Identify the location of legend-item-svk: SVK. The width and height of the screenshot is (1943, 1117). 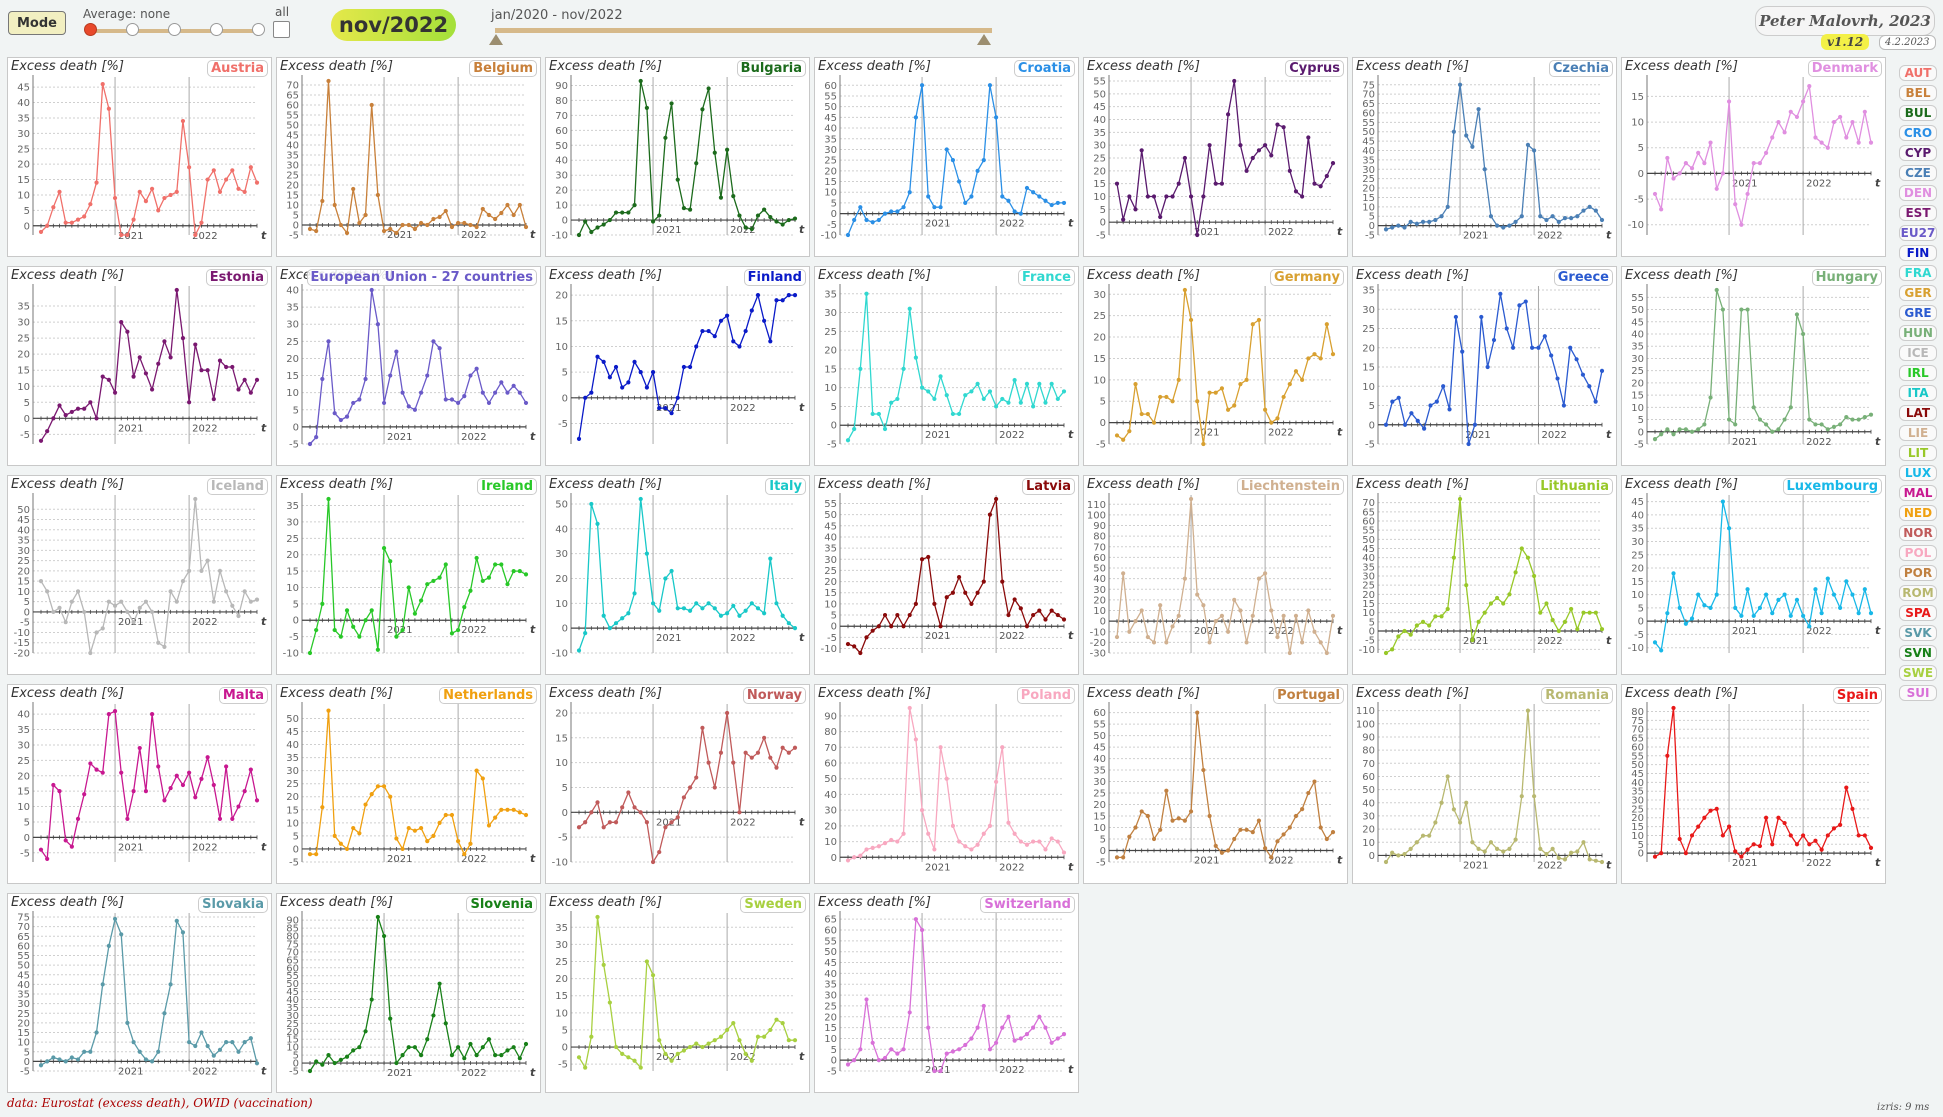
(1918, 633).